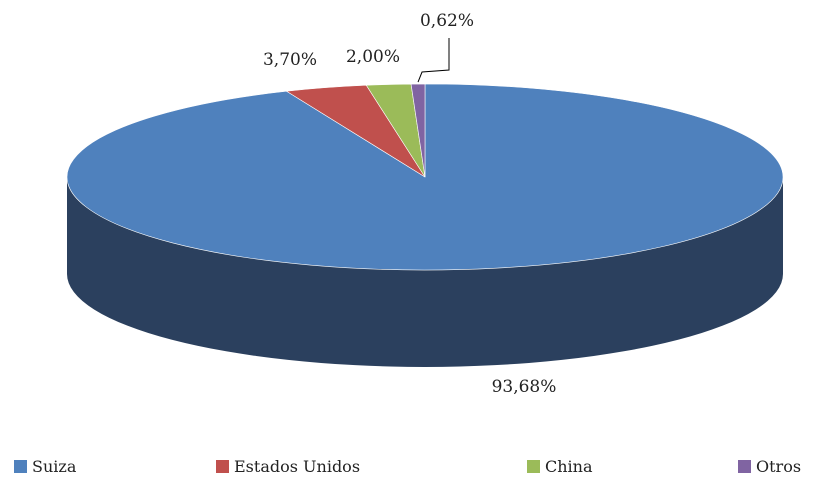  Describe the element at coordinates (408, 468) in the screenshot. I see `legend: Suiza Estados Unidos China Otros` at that location.